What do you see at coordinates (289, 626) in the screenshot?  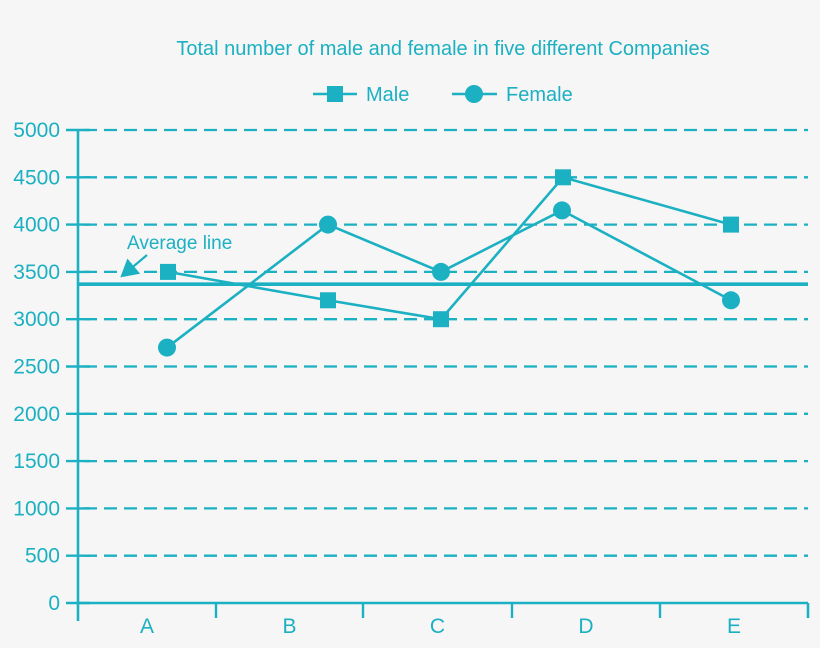 I see `x-tick-label: B` at bounding box center [289, 626].